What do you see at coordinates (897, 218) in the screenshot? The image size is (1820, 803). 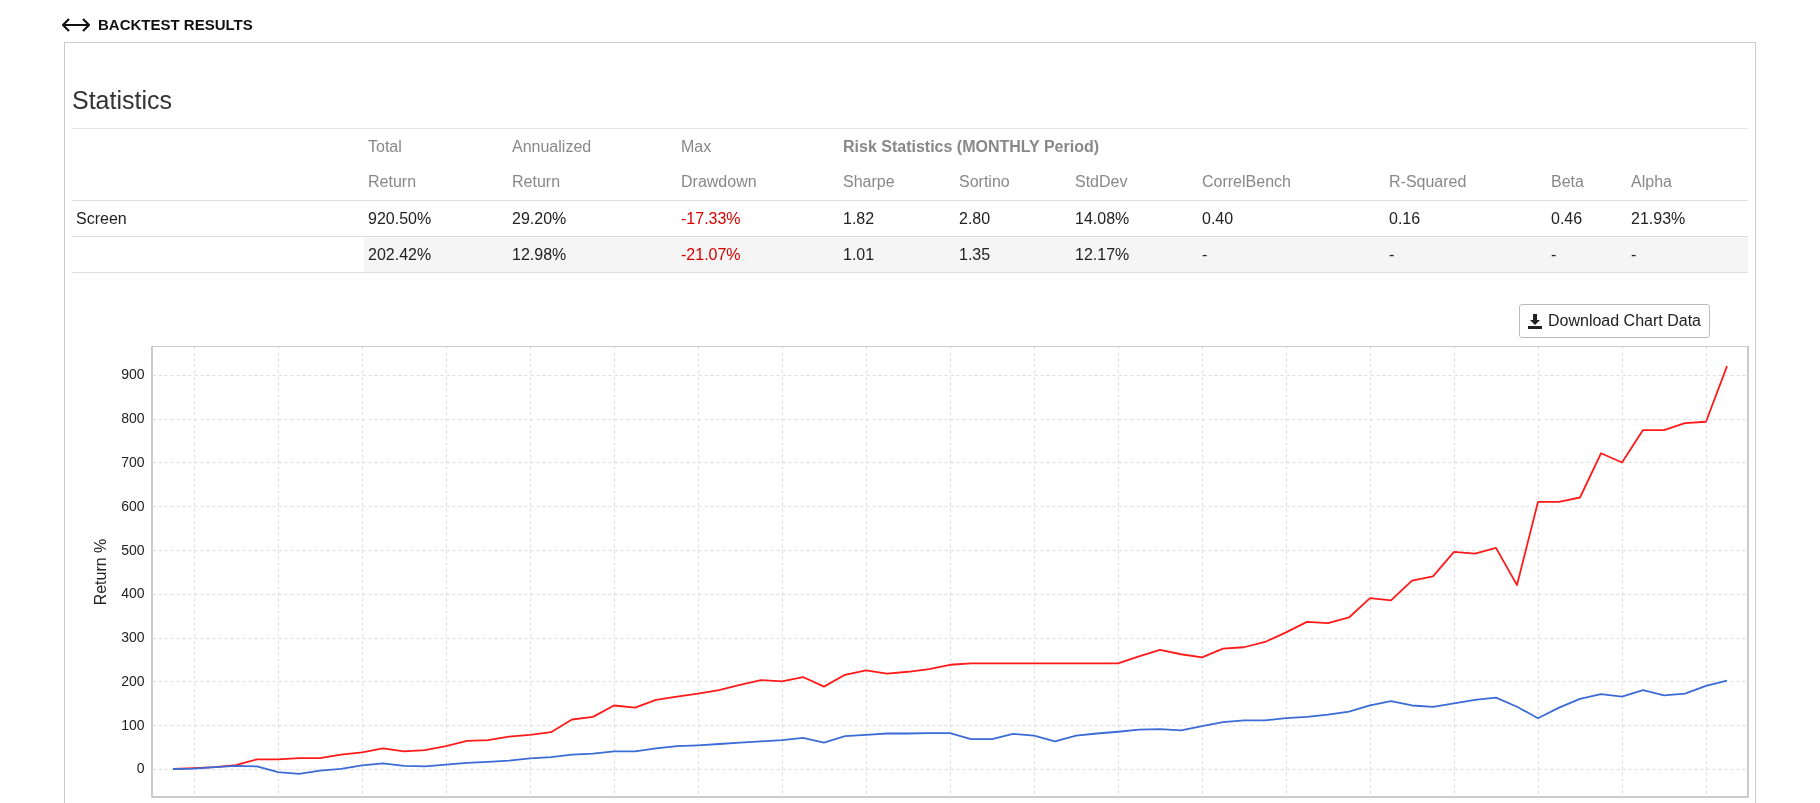 I see `text: 1.82` at bounding box center [897, 218].